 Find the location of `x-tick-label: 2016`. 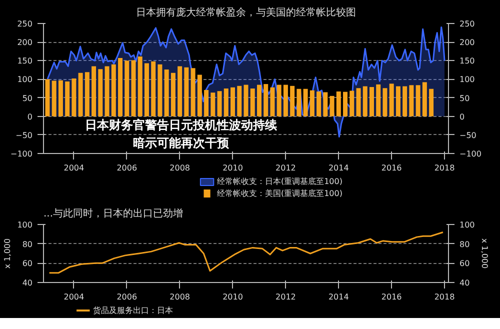

x-tick-label: 2016 is located at coordinates (391, 168).